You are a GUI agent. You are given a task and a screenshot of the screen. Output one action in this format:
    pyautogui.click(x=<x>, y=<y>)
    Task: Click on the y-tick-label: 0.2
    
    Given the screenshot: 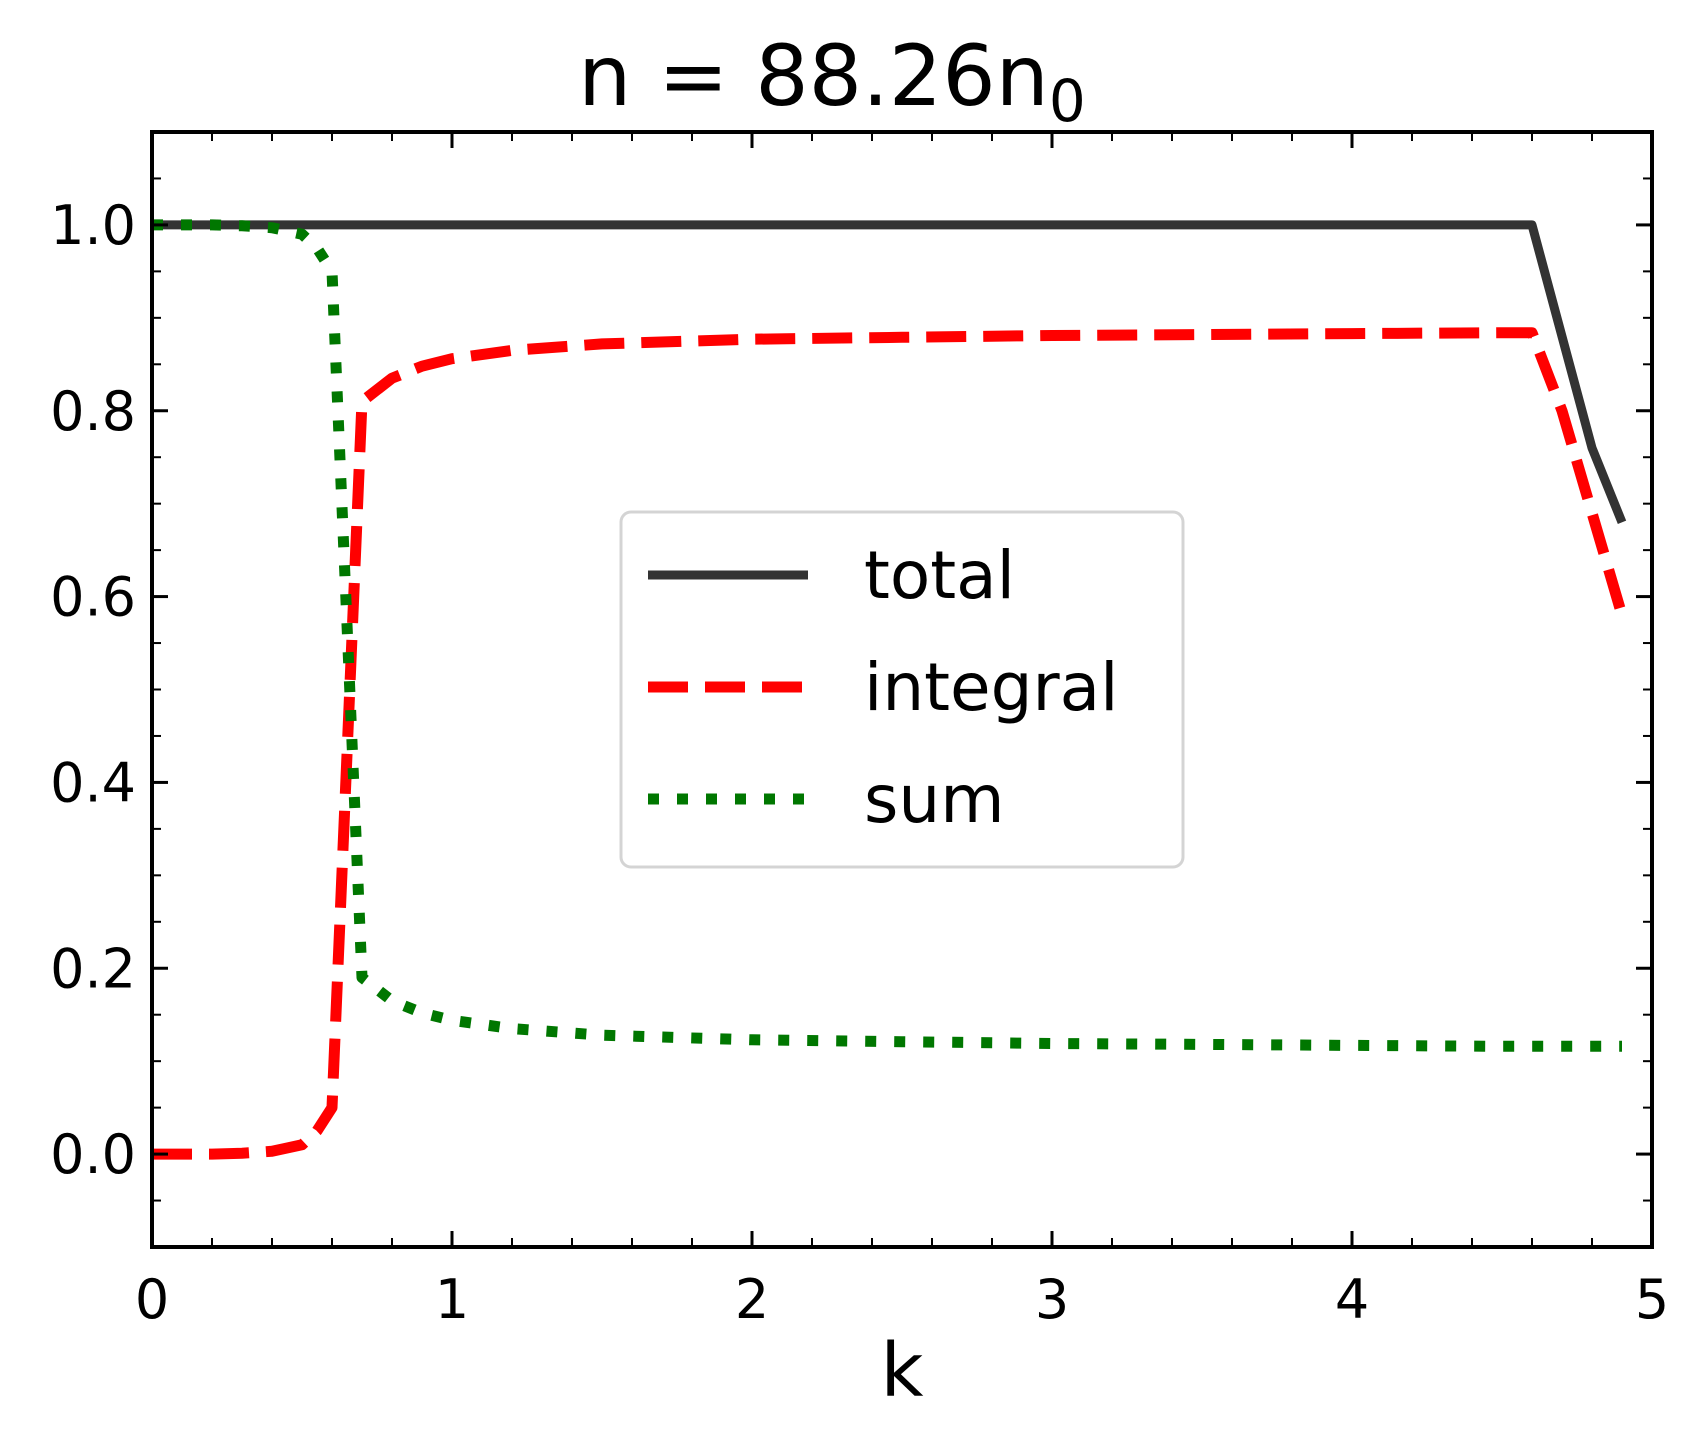 What is the action you would take?
    pyautogui.click(x=93, y=968)
    